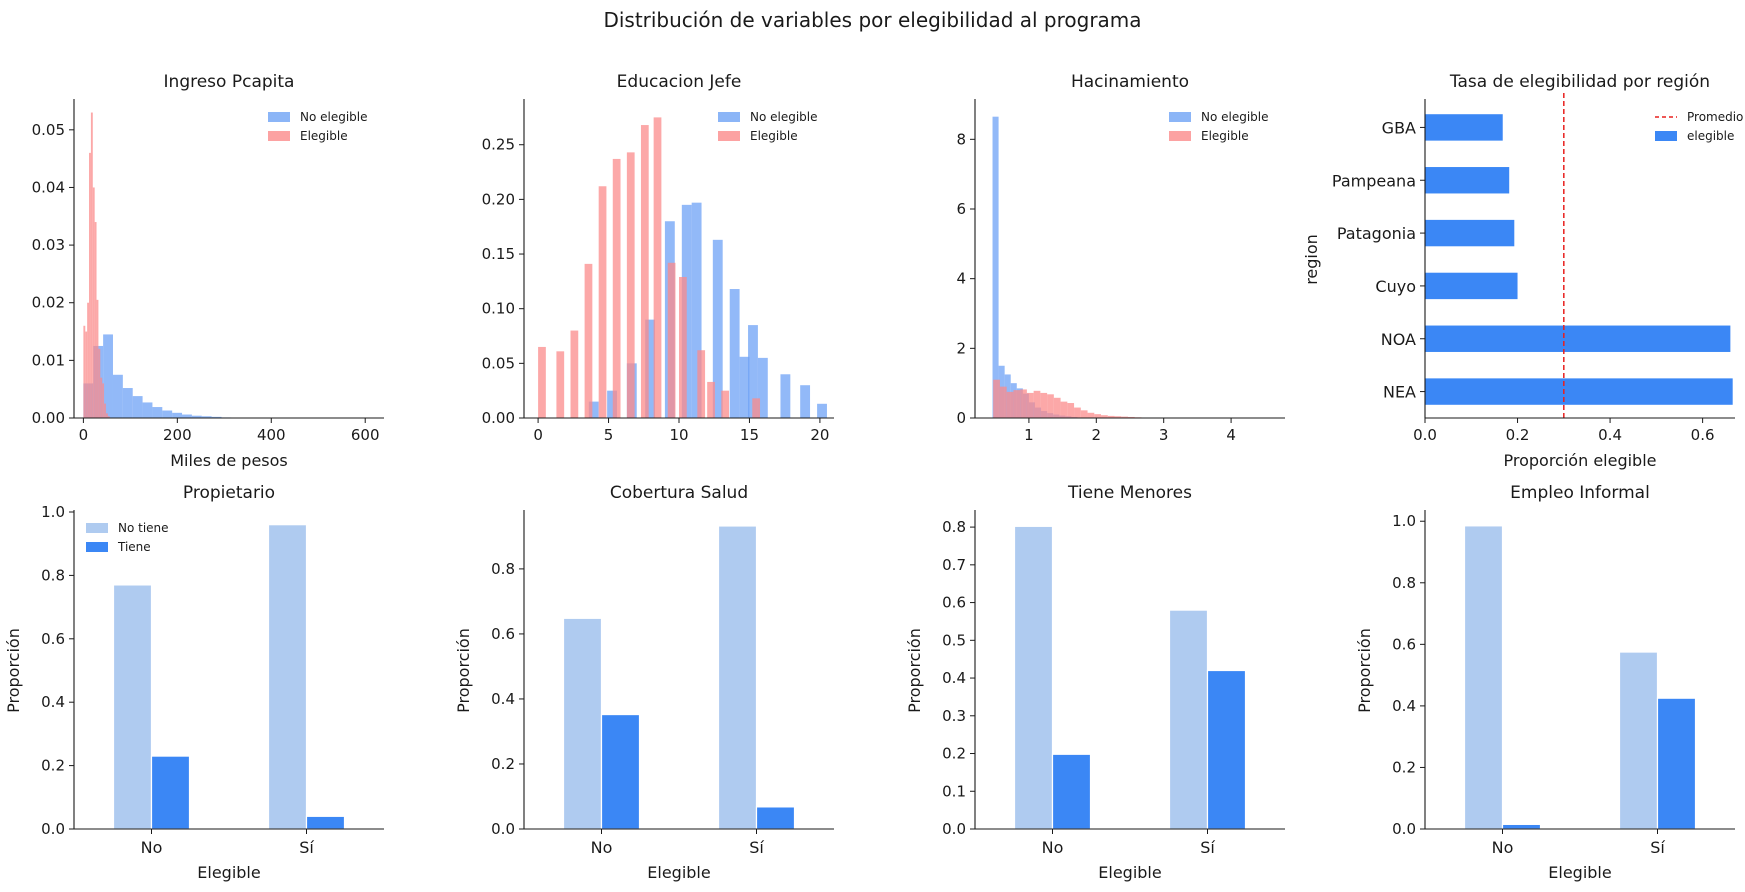 Image resolution: width=1745 pixels, height=892 pixels. I want to click on x-axis-label: Proporción elegible, so click(1580, 460).